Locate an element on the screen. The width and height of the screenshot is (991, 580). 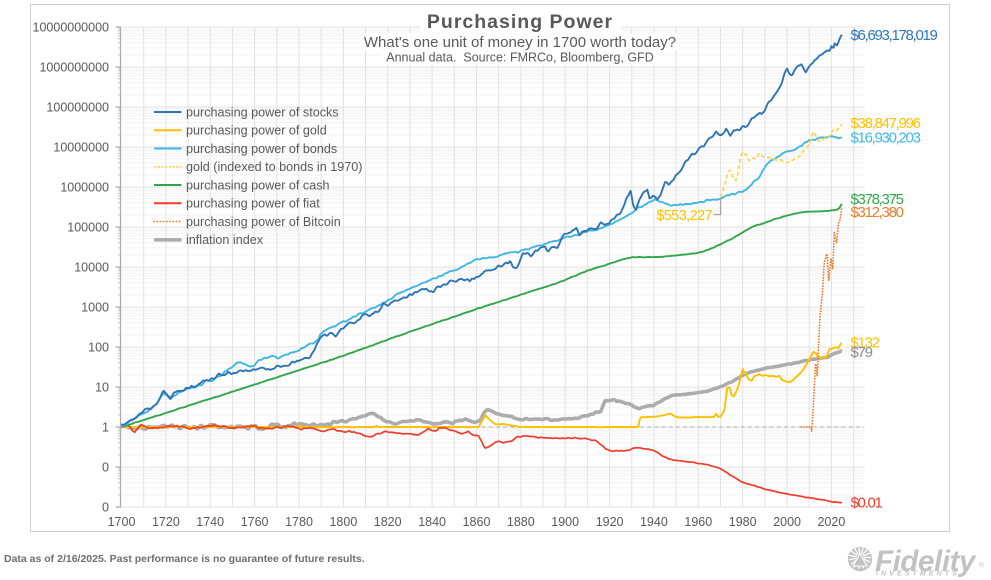
svg-text: INVESTMENTS is located at coordinates (918, 574).